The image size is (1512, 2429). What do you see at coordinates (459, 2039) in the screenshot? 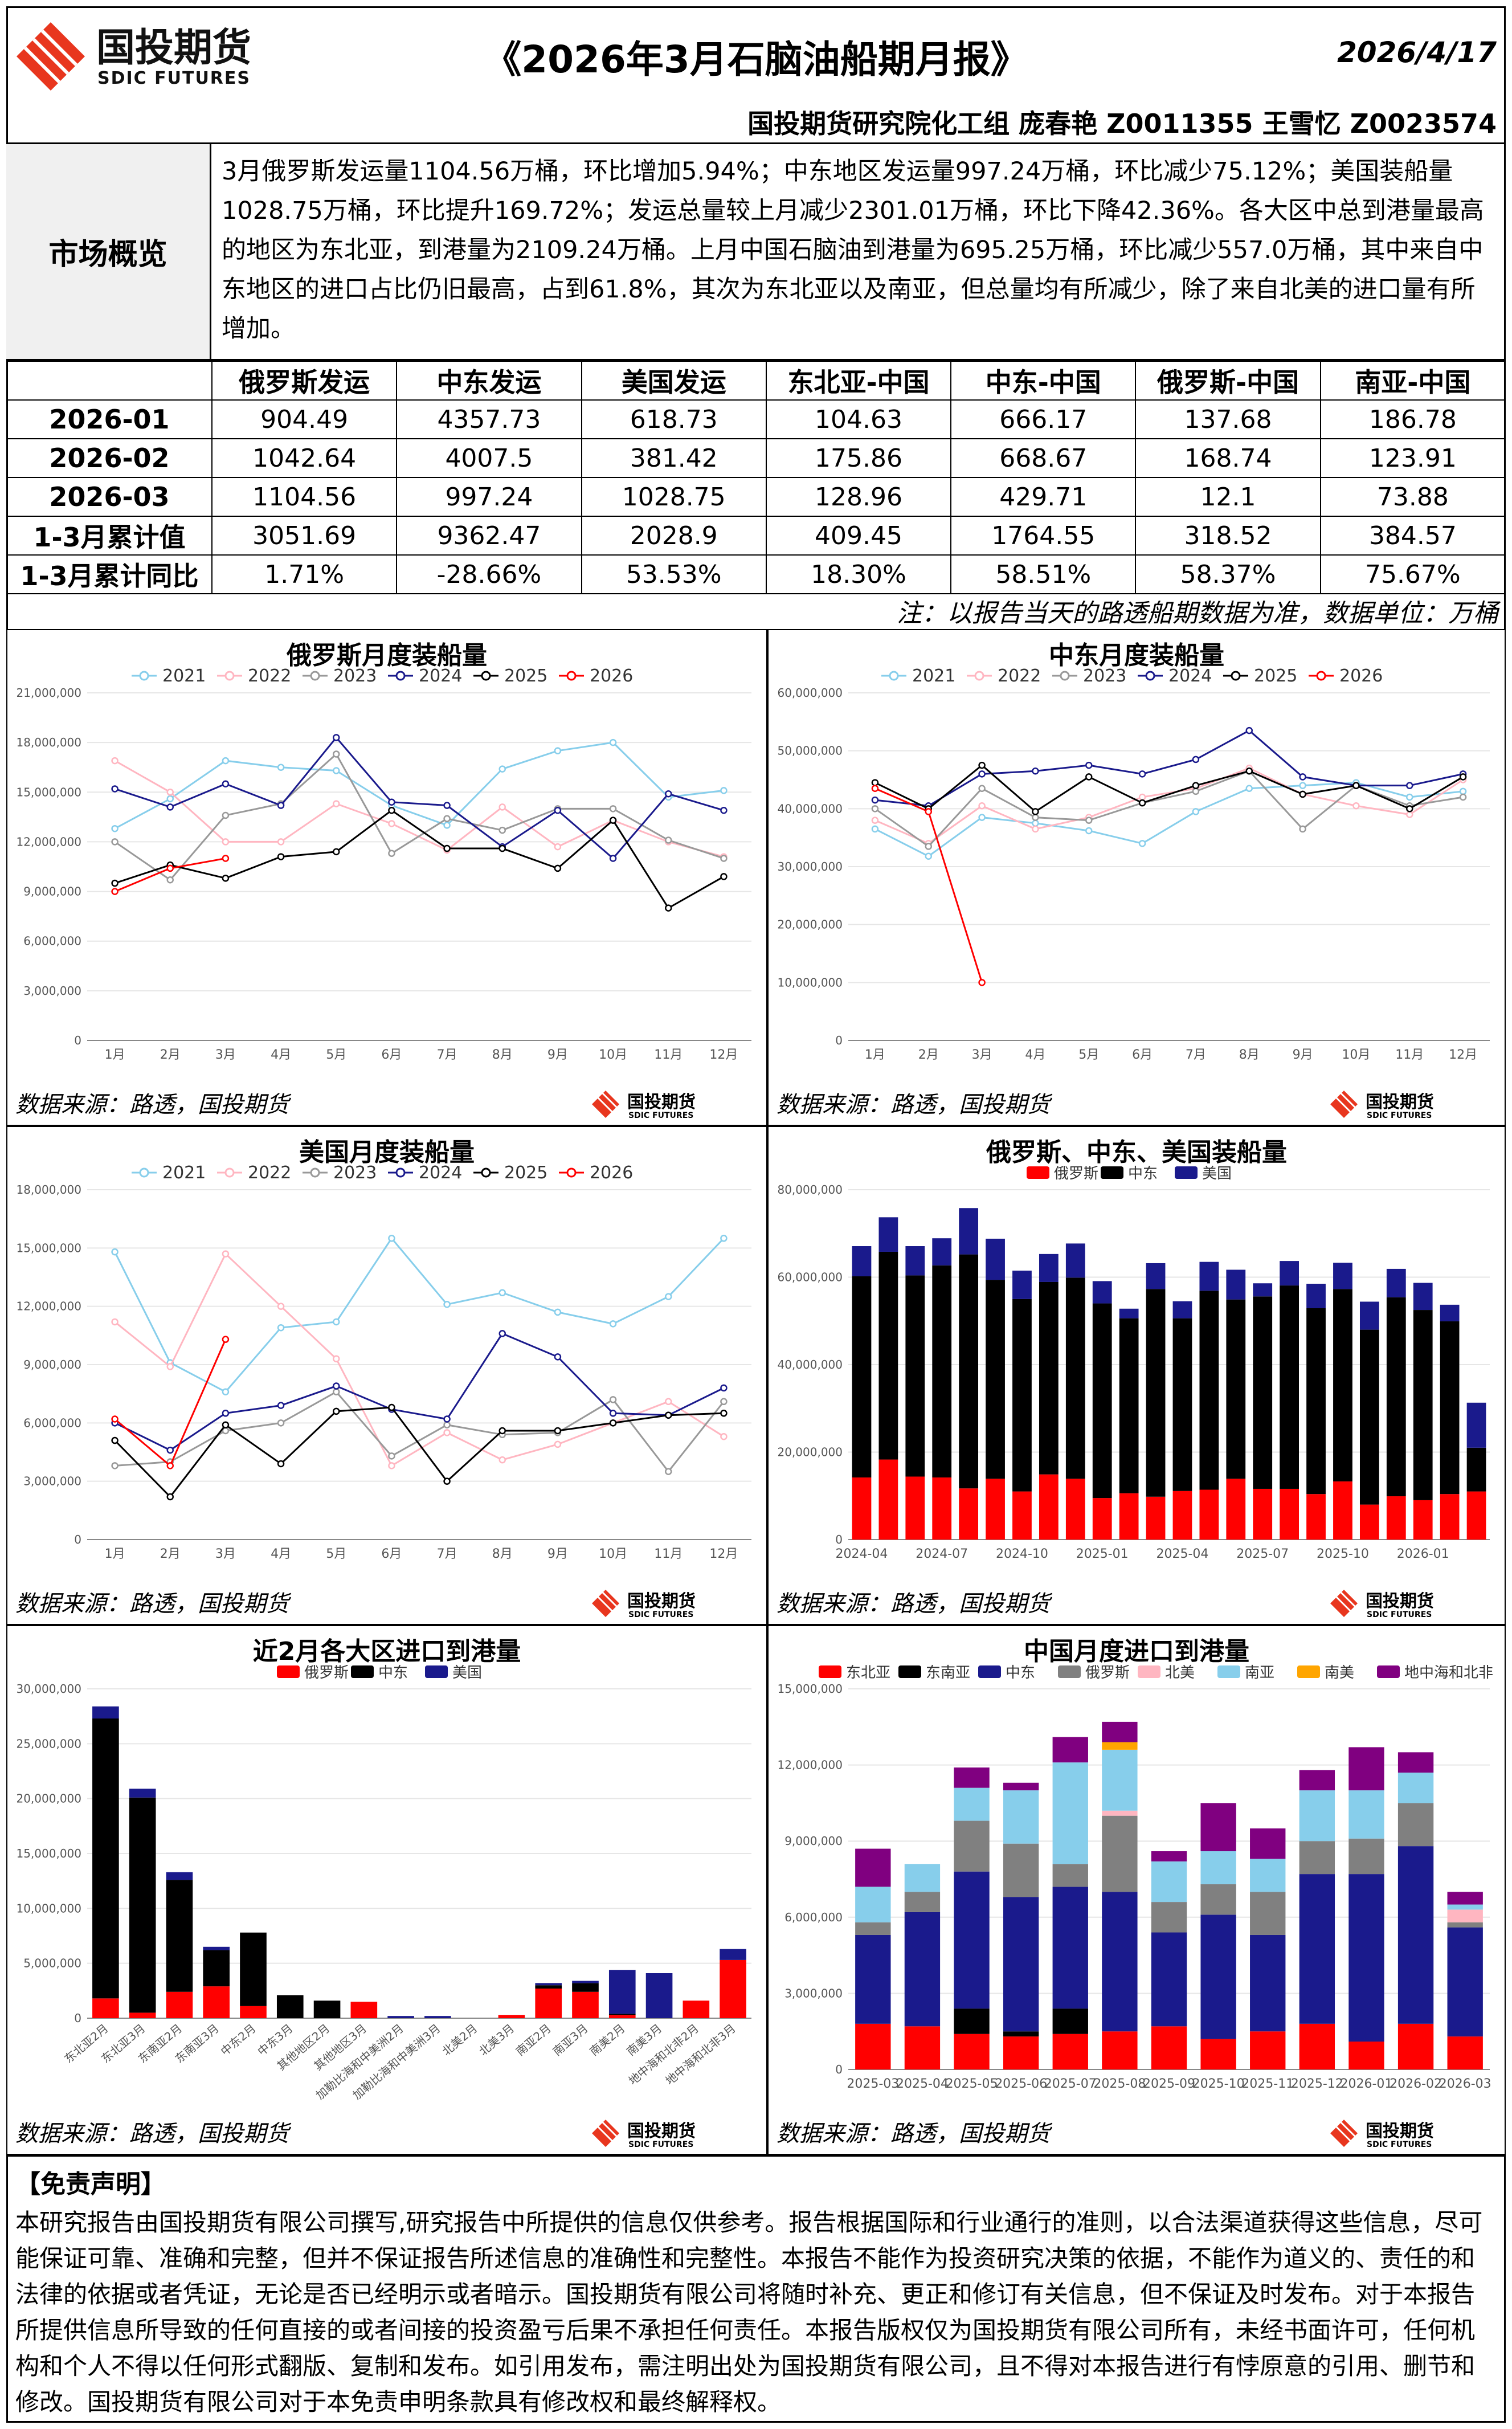
I see `x-tick-label: 北美2月` at bounding box center [459, 2039].